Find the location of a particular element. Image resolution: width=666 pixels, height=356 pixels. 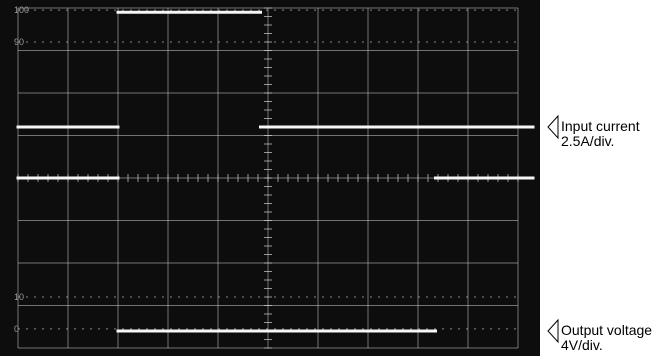

scale-mark-label: 90 is located at coordinates (19, 42).